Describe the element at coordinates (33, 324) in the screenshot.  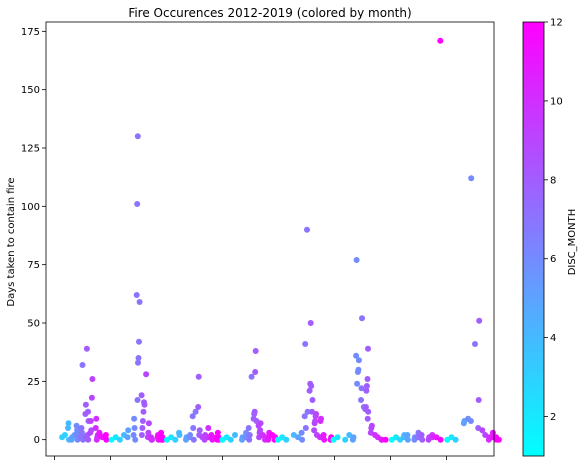
I see `y-tick-label: 50` at that location.